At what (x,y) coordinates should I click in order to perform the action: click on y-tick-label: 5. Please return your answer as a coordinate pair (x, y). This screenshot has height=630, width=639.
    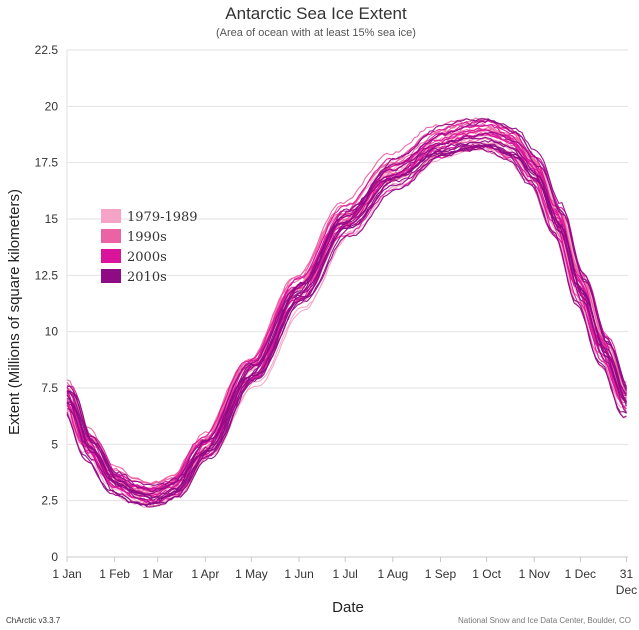
    Looking at the image, I should click on (54, 444).